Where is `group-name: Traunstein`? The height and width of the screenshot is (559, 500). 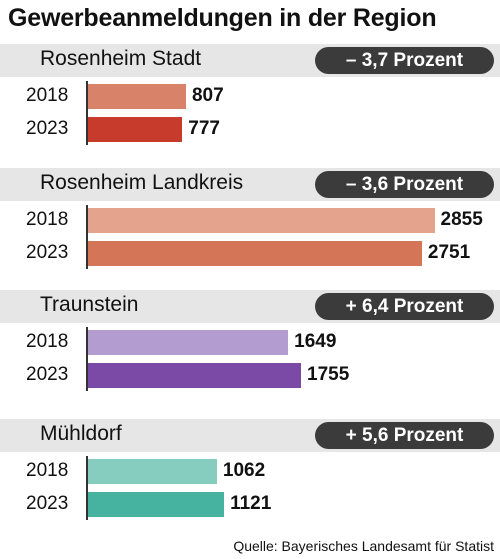
group-name: Traunstein is located at coordinates (89, 304).